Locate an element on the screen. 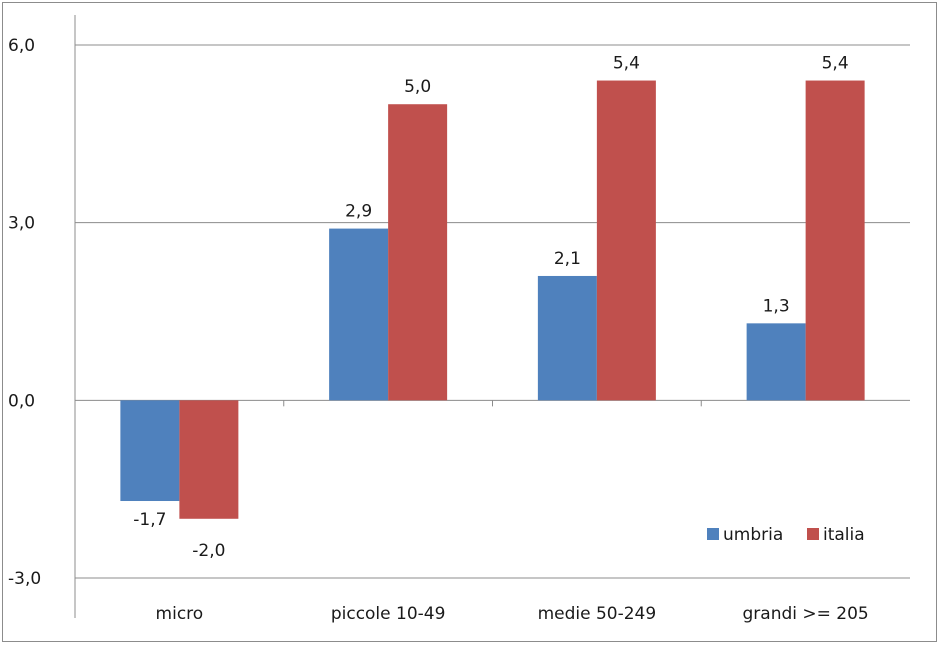 This screenshot has width=941, height=646. data-label: 2,9 is located at coordinates (358, 212).